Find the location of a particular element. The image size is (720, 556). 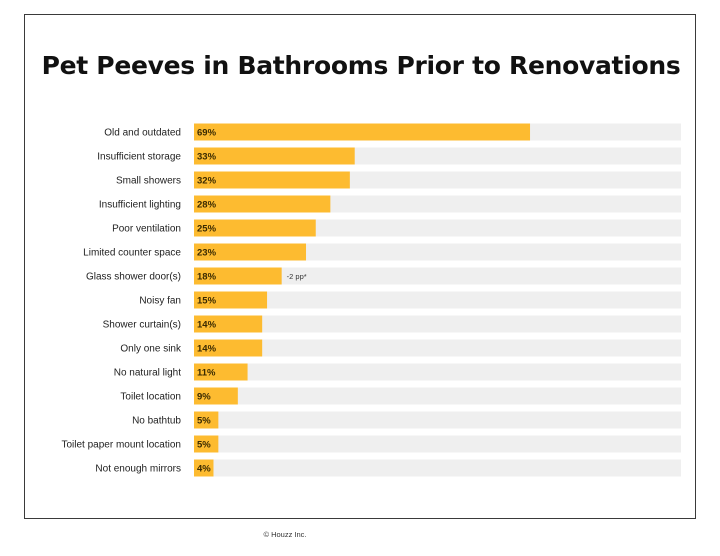

category-label: Poor ventilation is located at coordinates (146, 229).